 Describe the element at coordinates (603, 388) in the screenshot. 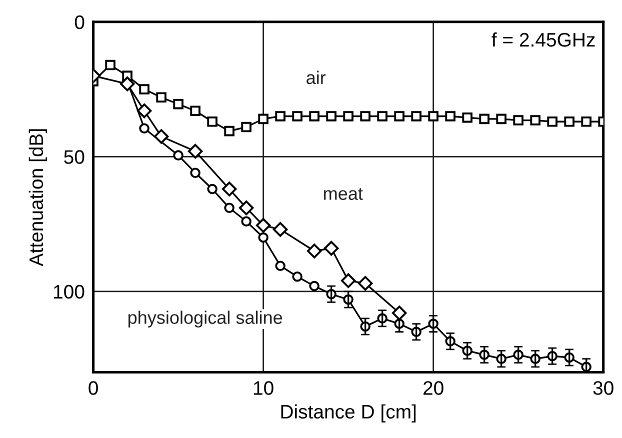

I see `x-tick-label: 30` at that location.